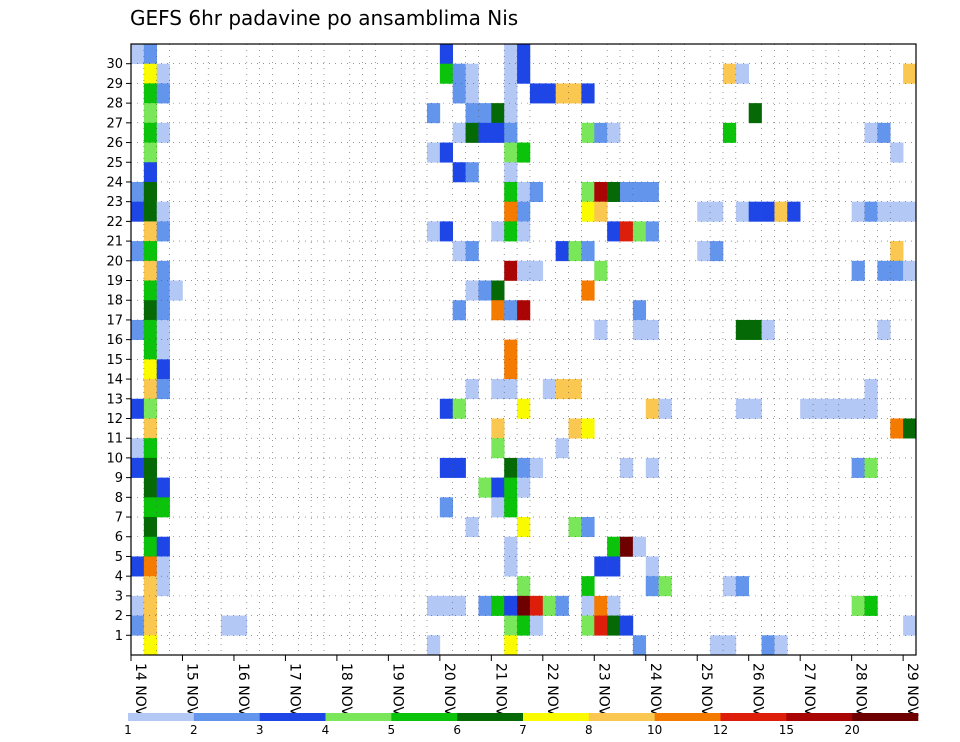 This screenshot has width=960, height=742. What do you see at coordinates (119, 557) in the screenshot?
I see `y-tick-label: 5` at bounding box center [119, 557].